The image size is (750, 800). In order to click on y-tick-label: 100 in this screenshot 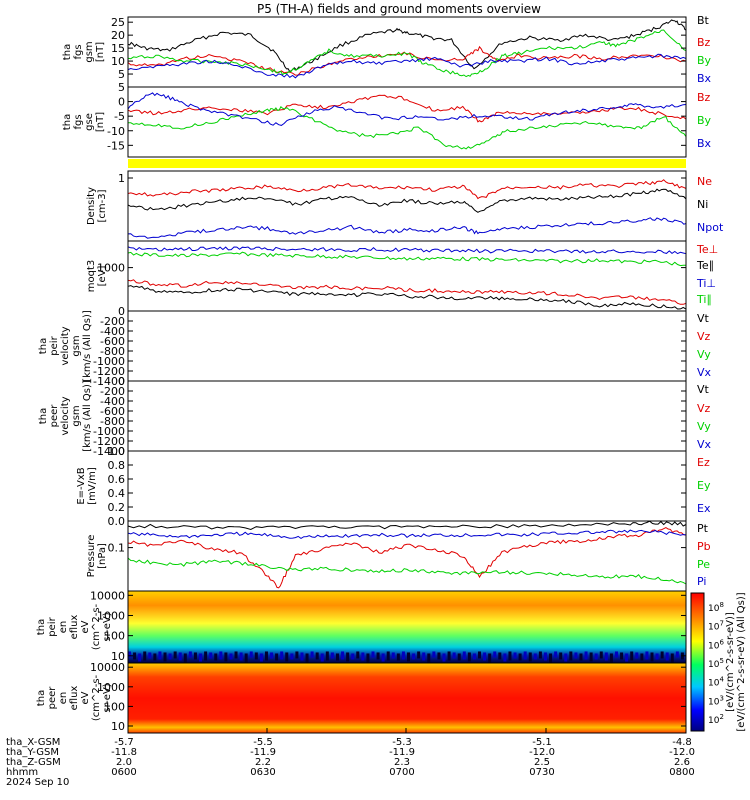, I will do `click(114, 706)`.